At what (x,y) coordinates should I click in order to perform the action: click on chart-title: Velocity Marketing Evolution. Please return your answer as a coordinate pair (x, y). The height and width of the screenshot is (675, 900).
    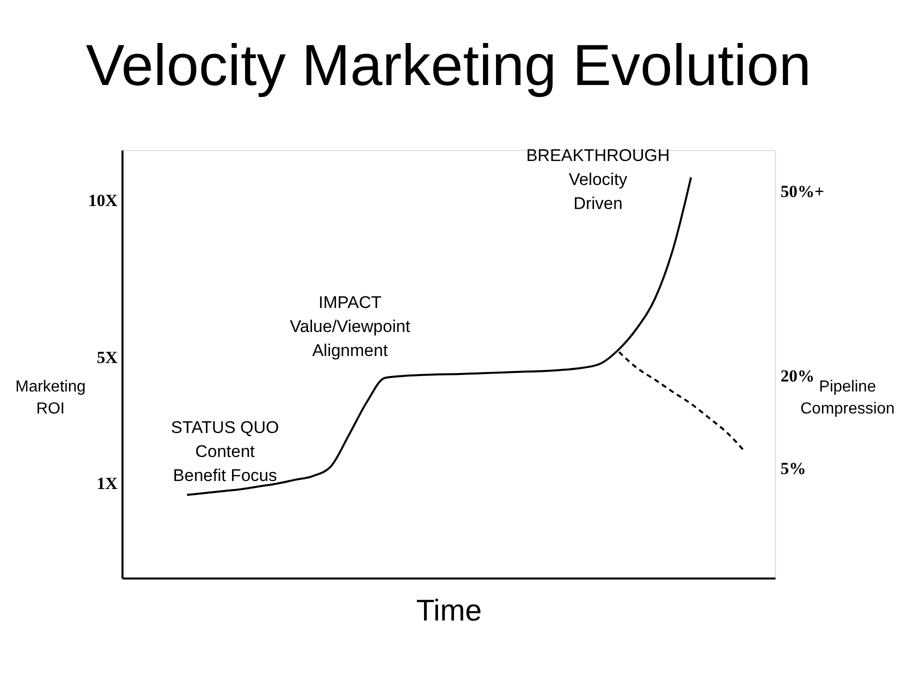
    Looking at the image, I should click on (449, 65).